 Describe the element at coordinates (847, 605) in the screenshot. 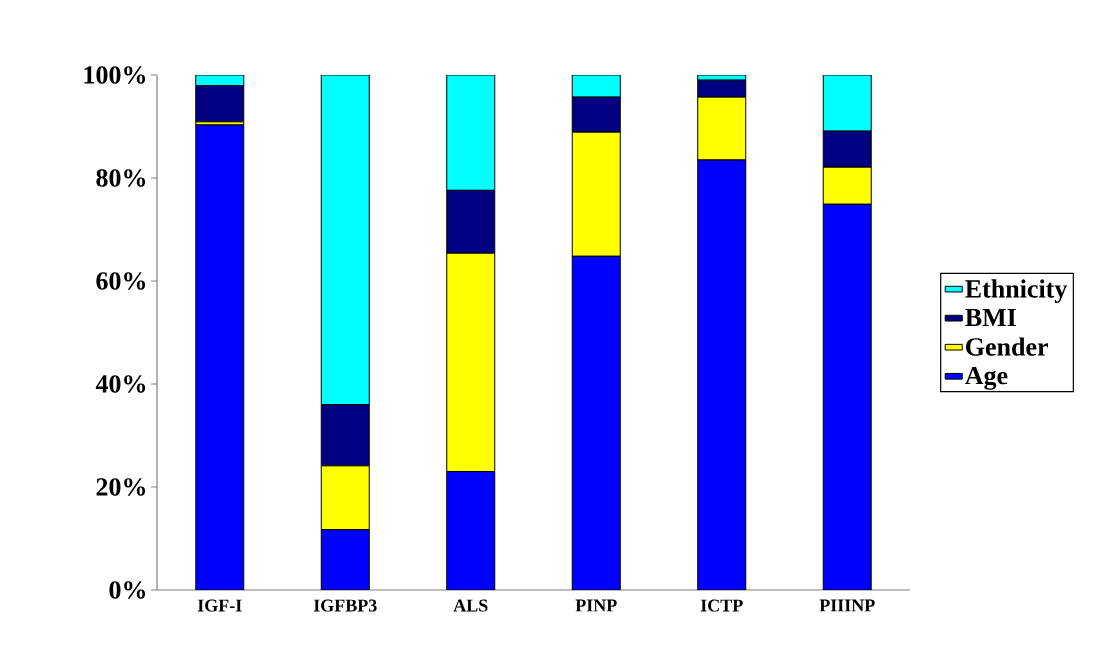

I see `x-tick-label: PIIINP` at that location.